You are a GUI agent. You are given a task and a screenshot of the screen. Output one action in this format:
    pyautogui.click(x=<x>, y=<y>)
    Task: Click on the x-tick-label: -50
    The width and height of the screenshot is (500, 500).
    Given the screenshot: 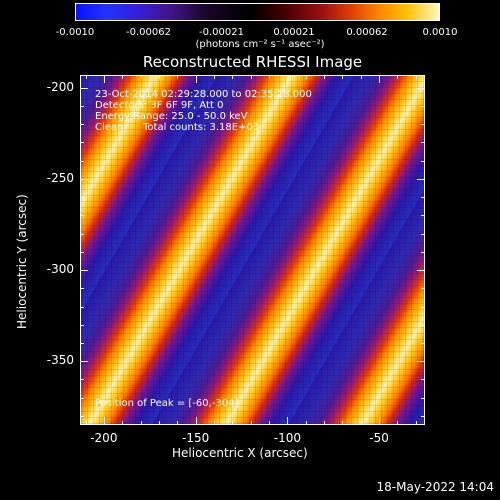 What is the action you would take?
    pyautogui.click(x=379, y=438)
    